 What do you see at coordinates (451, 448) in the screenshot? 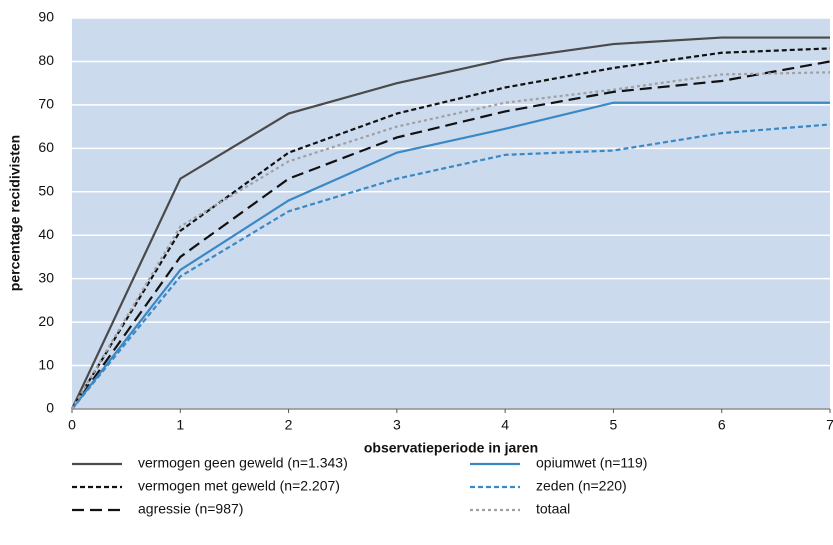
I see `x-axis-label: observatieperiode in jaren` at bounding box center [451, 448].